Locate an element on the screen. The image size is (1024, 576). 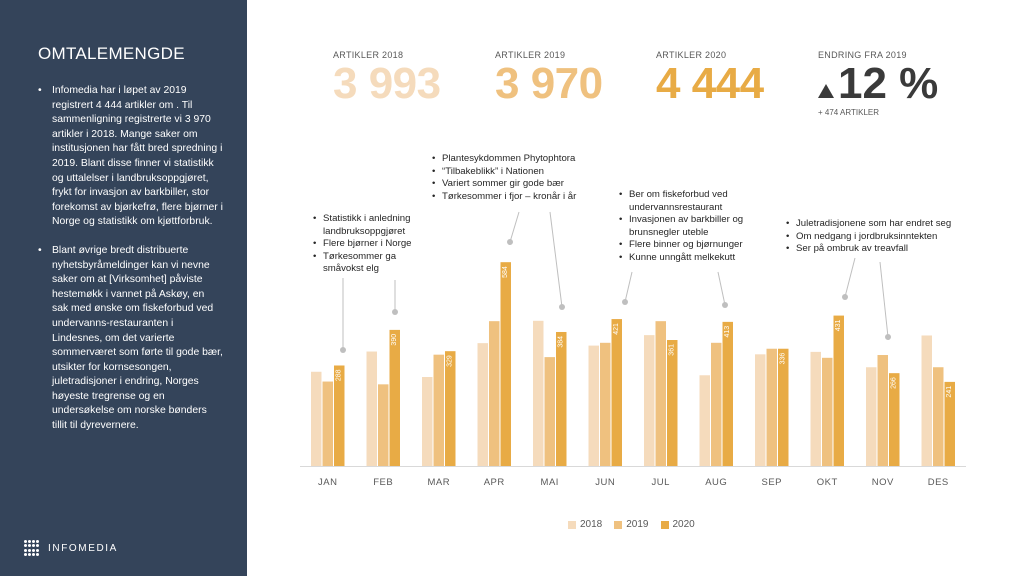
x-tick-label-sep: SEP is located at coordinates (771, 482).